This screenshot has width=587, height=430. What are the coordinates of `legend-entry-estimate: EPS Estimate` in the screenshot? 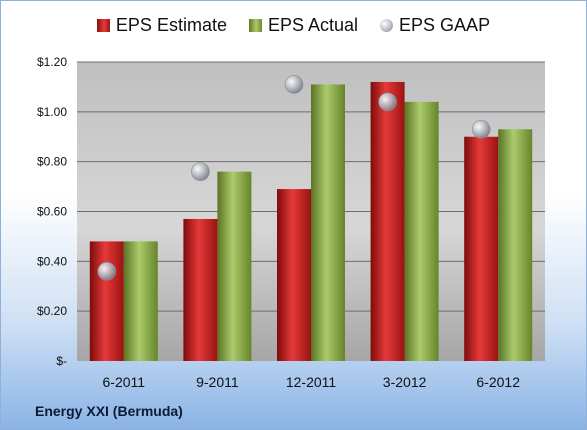 It's located at (161, 25).